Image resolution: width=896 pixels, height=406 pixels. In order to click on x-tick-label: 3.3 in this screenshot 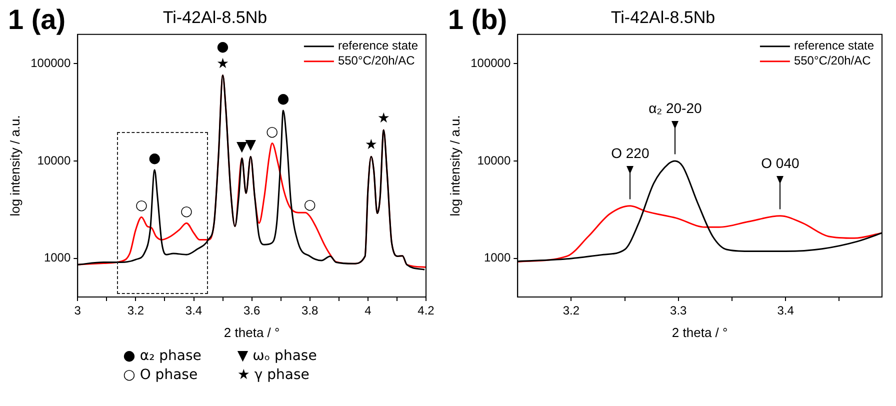, I will do `click(679, 311)`.